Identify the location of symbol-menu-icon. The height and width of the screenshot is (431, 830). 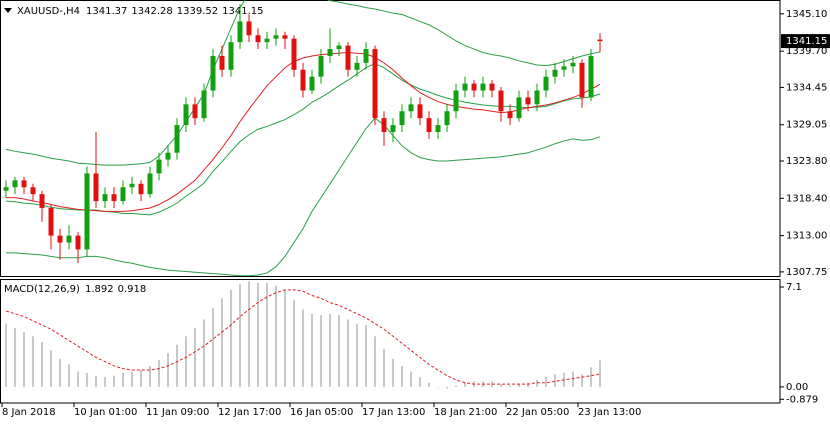
(8, 10).